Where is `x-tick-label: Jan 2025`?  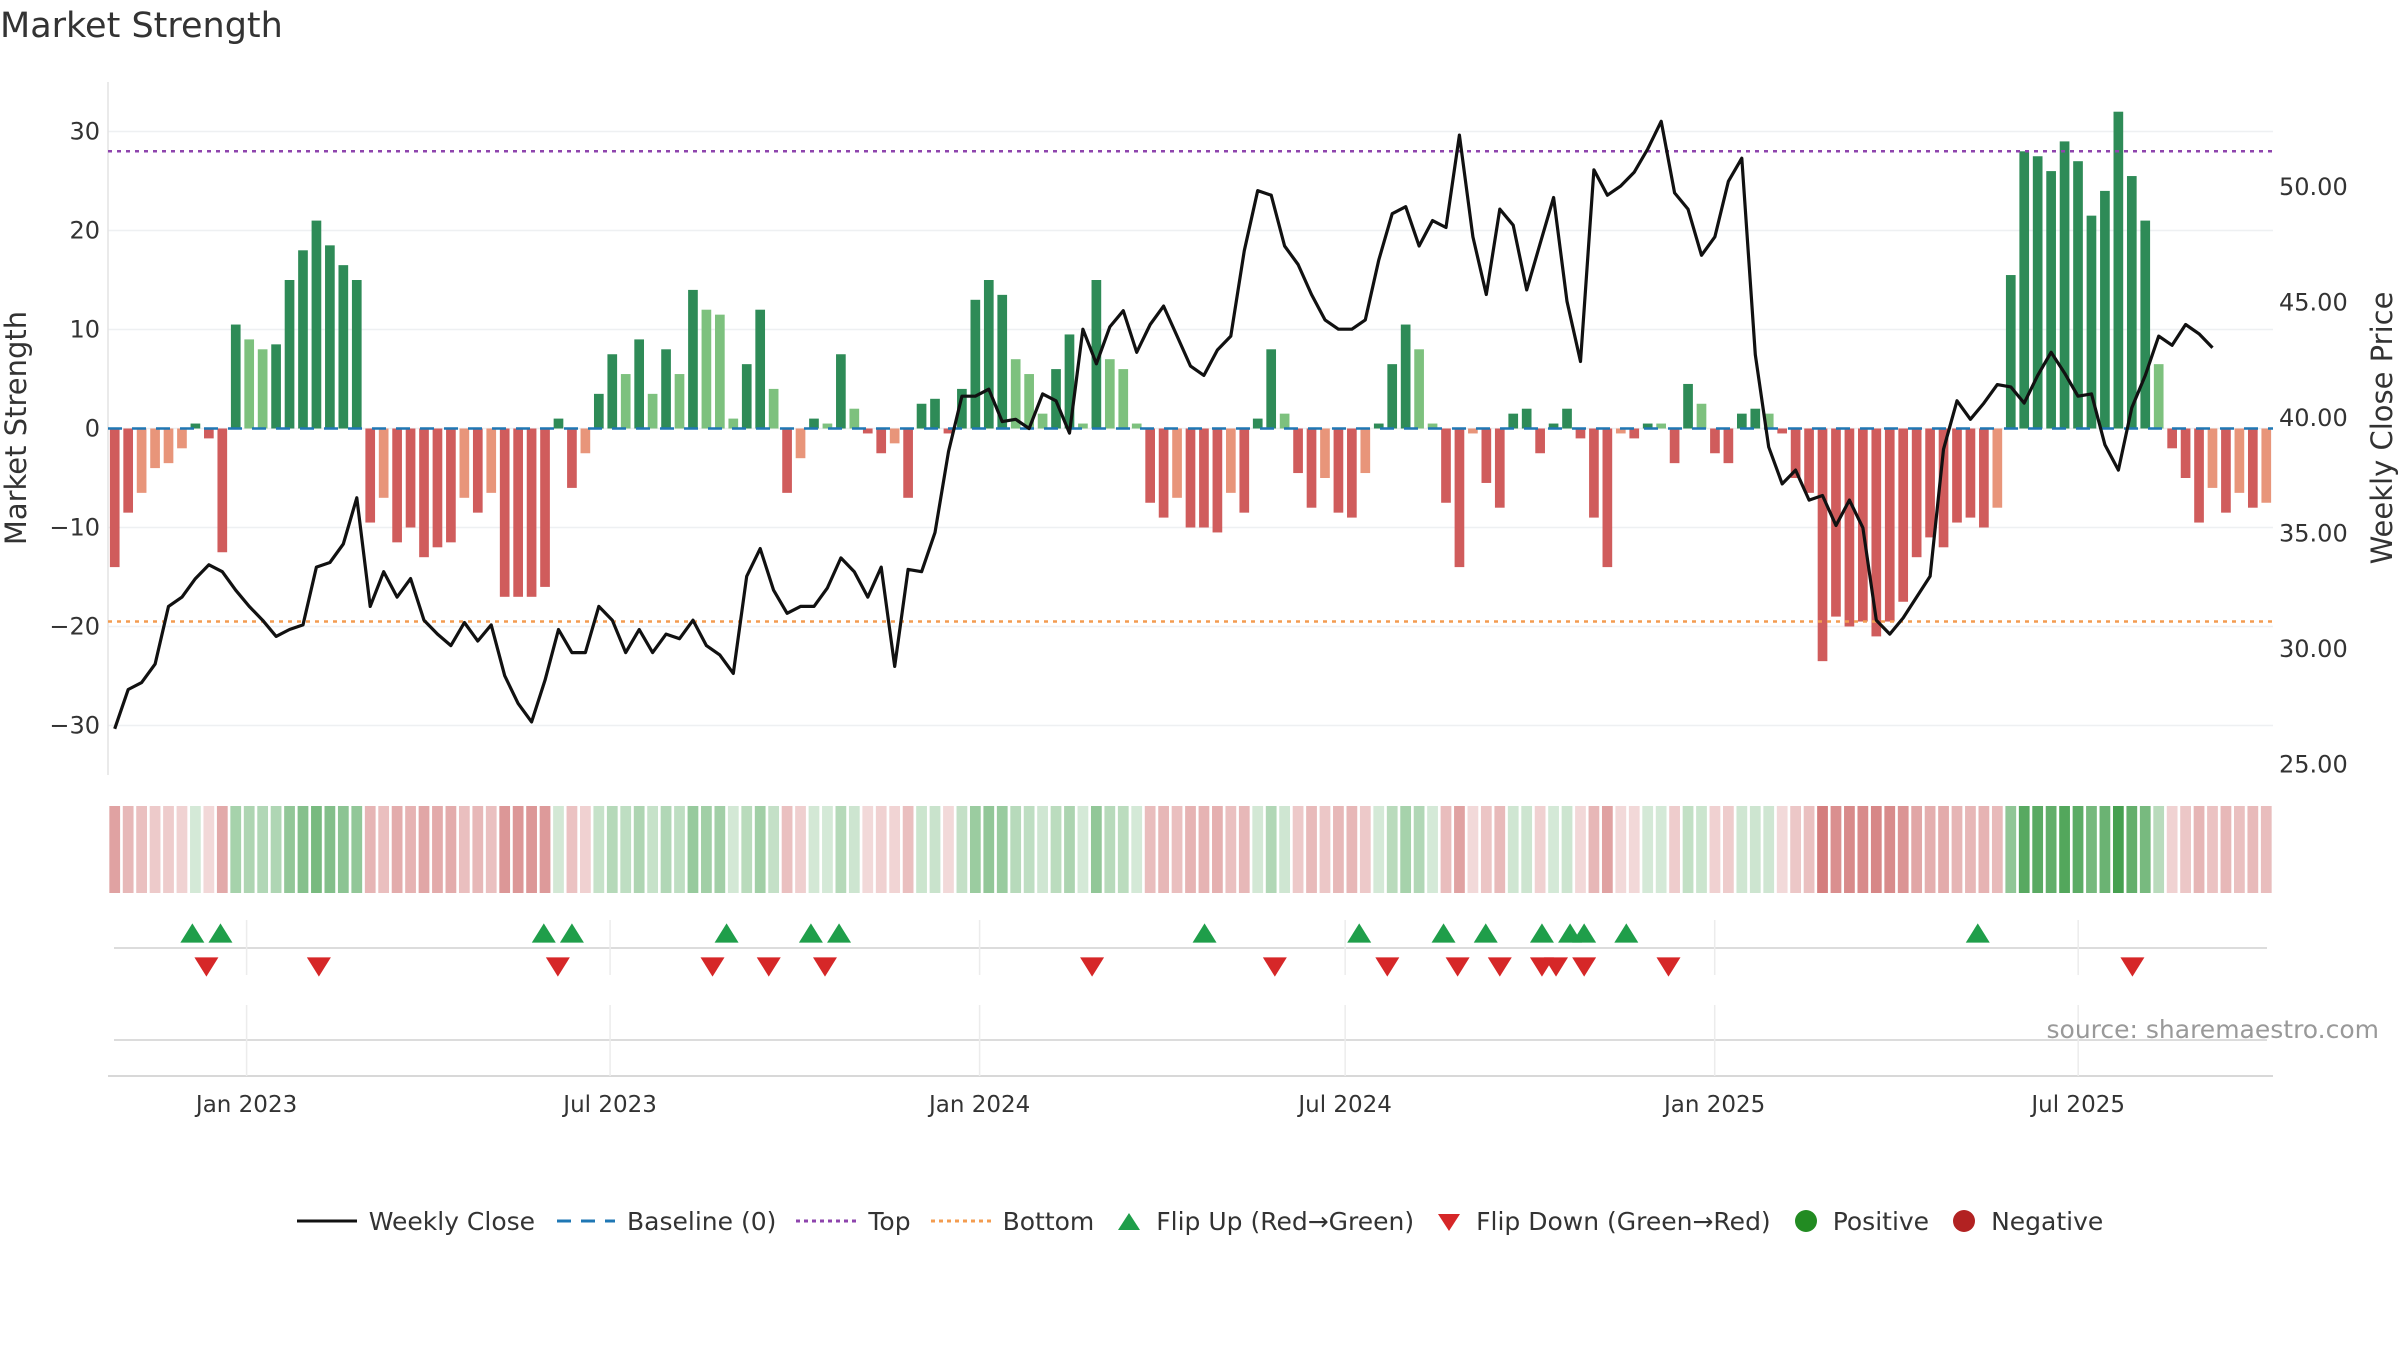 x-tick-label: Jan 2025 is located at coordinates (1713, 1105).